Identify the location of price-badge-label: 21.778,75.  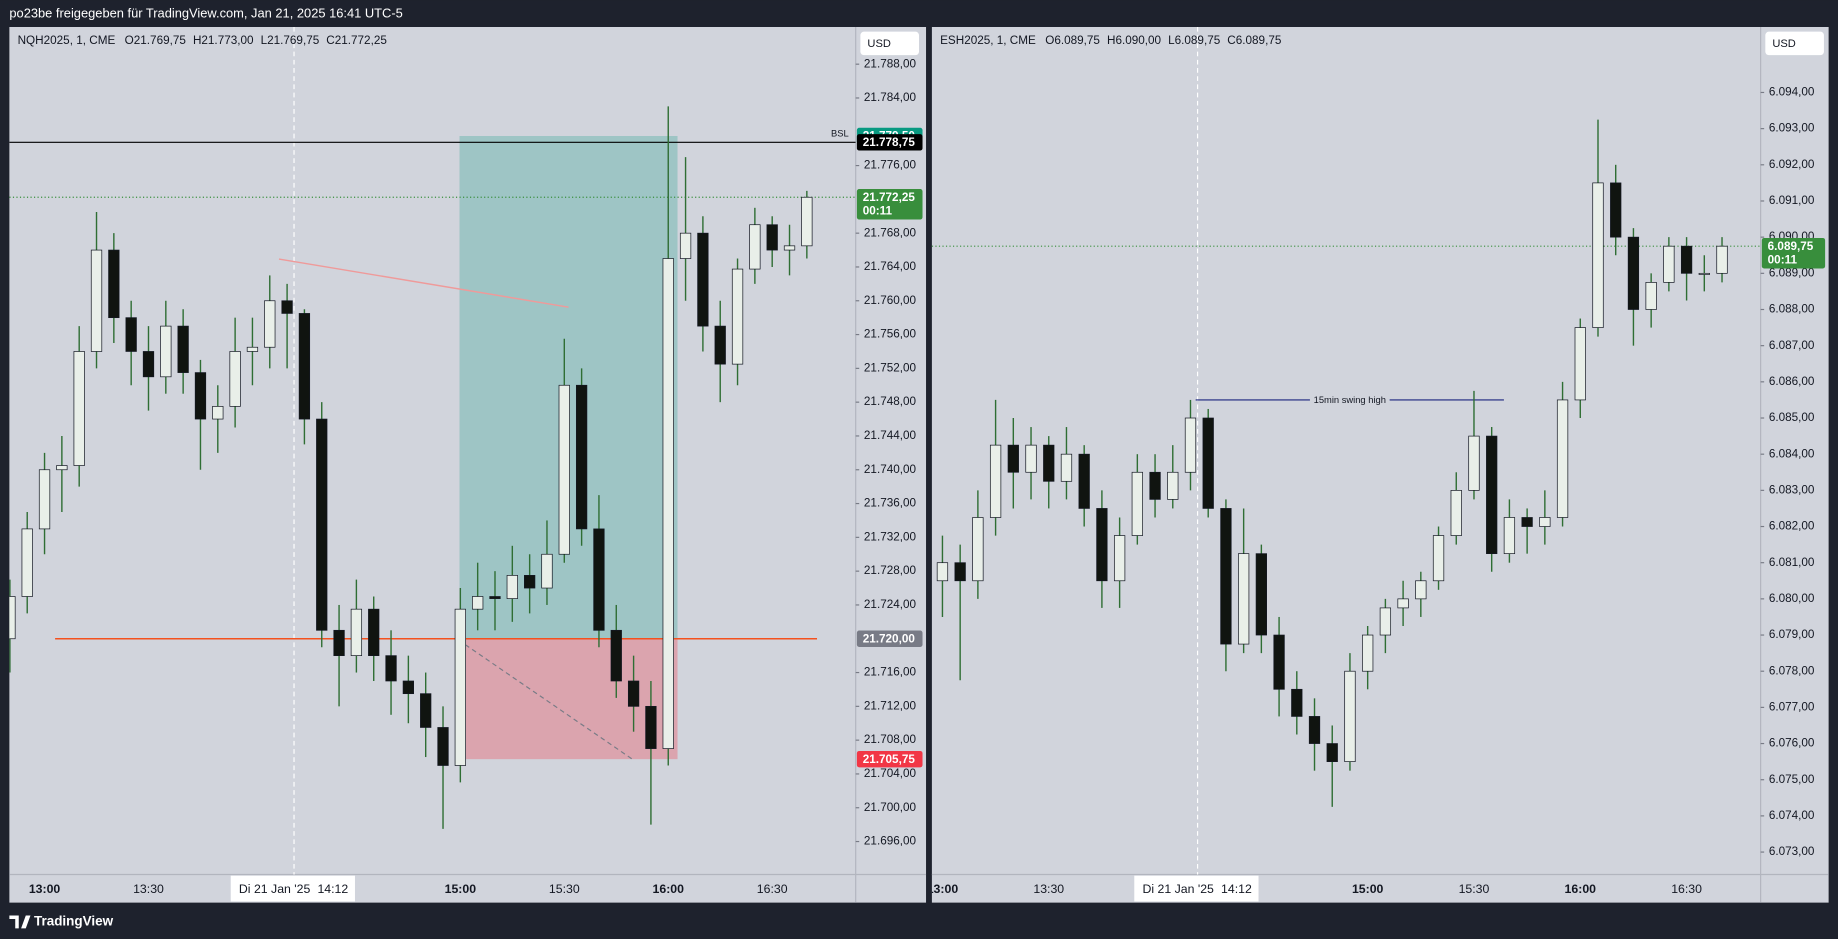
(889, 142).